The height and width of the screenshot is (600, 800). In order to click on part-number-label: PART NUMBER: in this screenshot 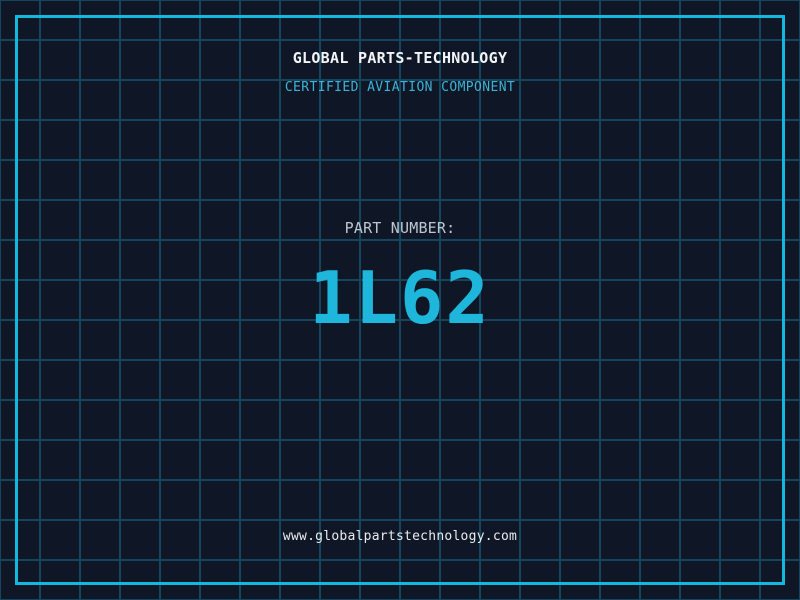, I will do `click(400, 228)`.